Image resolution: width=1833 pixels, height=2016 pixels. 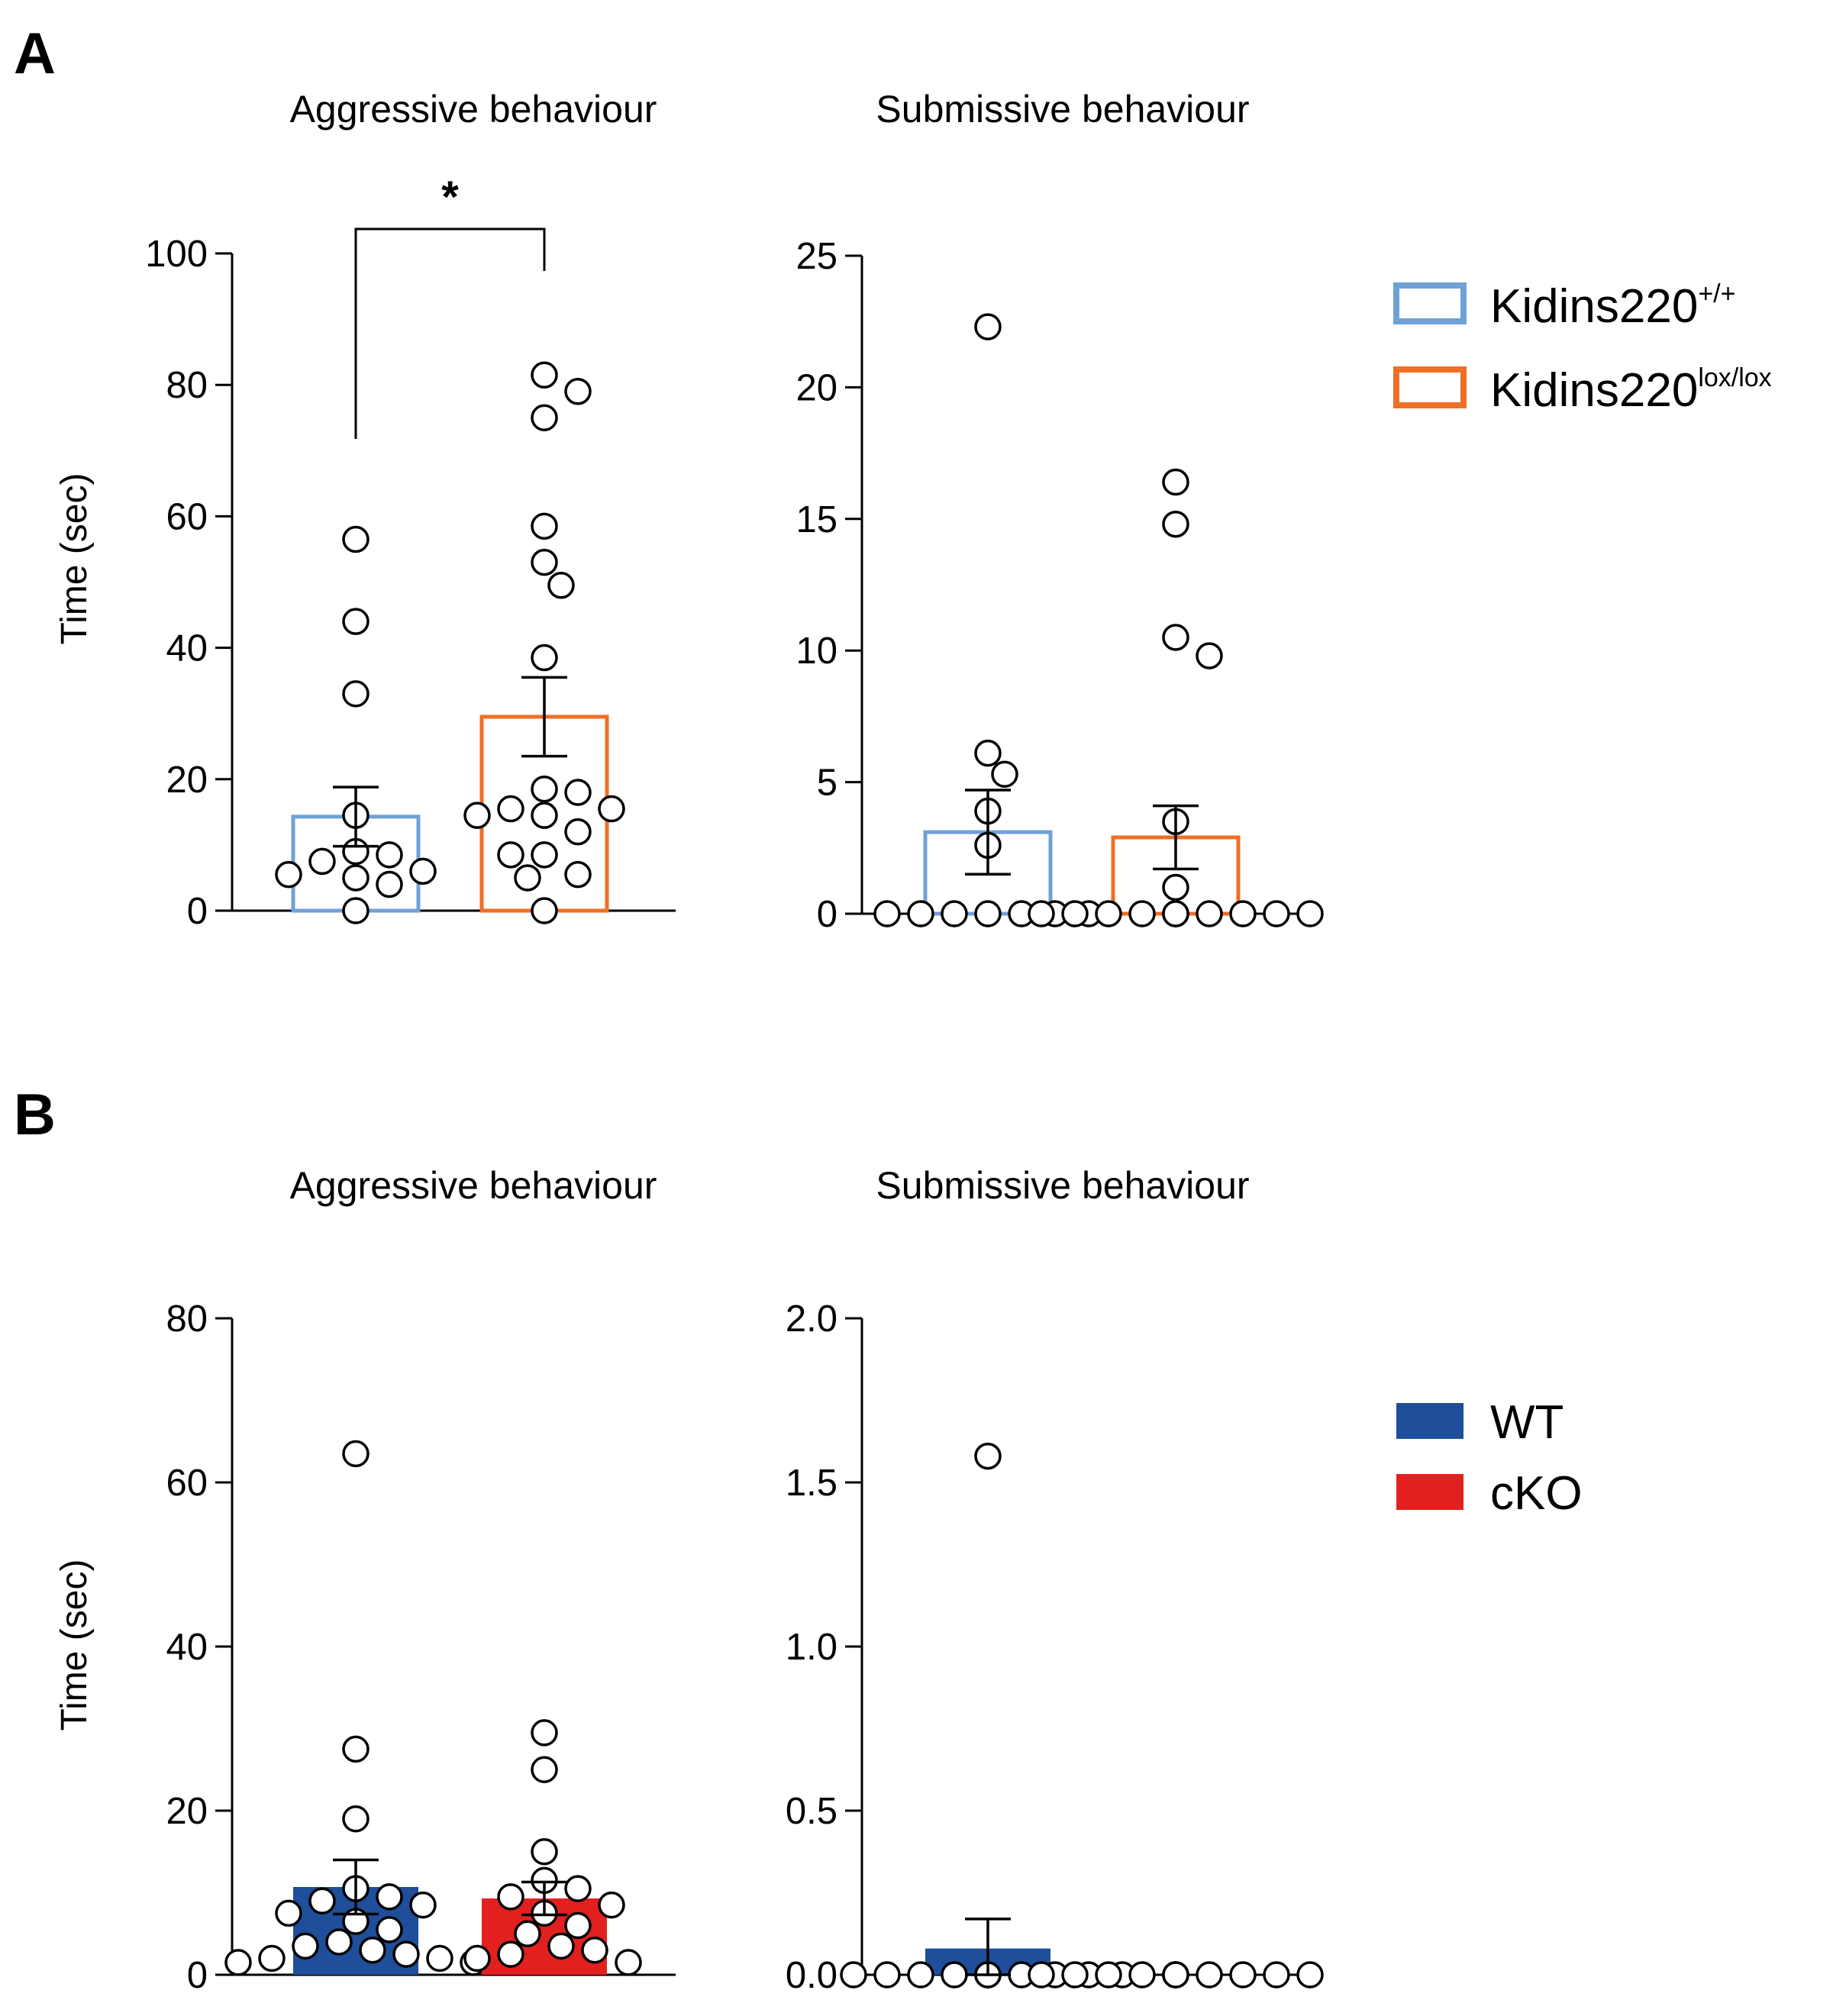 I want to click on chart-title: Submissive behaviour, so click(x=1062, y=1185).